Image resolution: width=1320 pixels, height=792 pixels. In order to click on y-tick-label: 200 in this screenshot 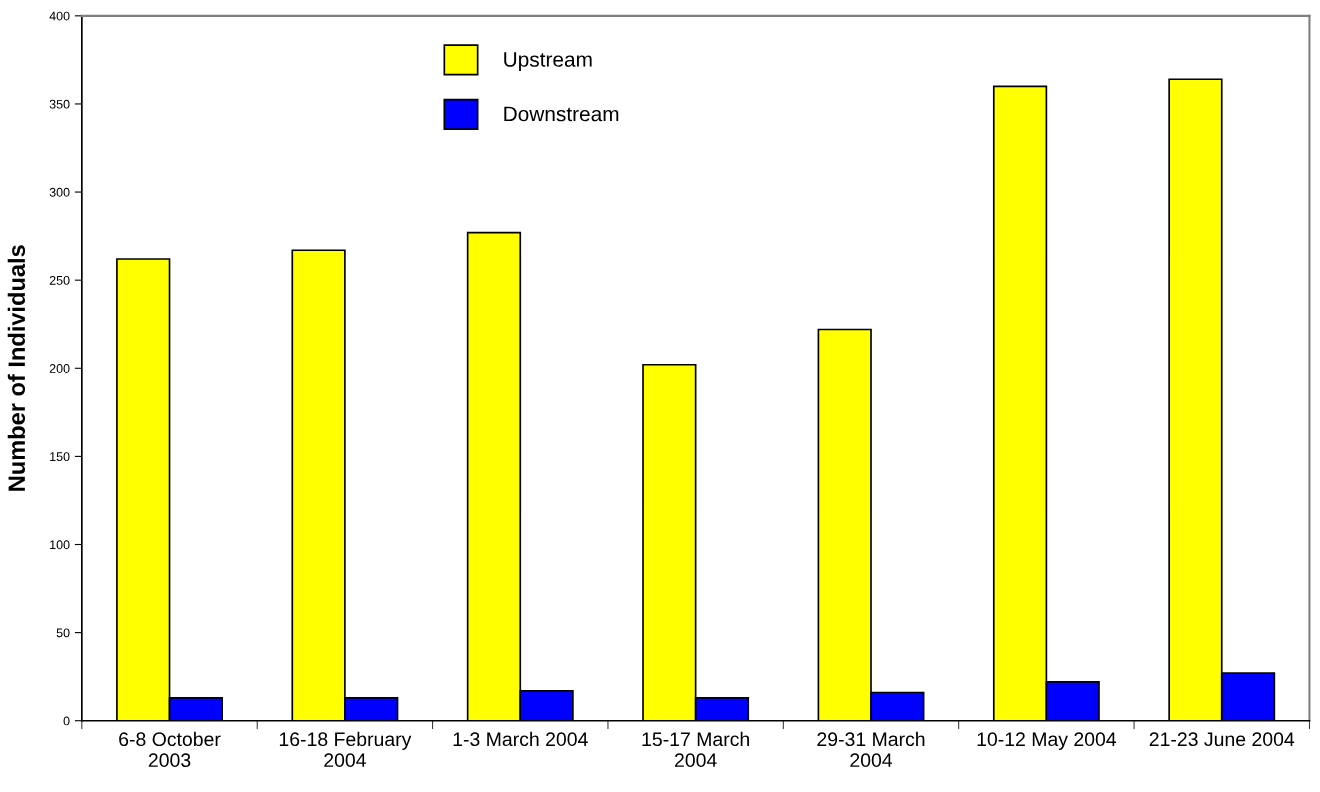, I will do `click(59, 368)`.